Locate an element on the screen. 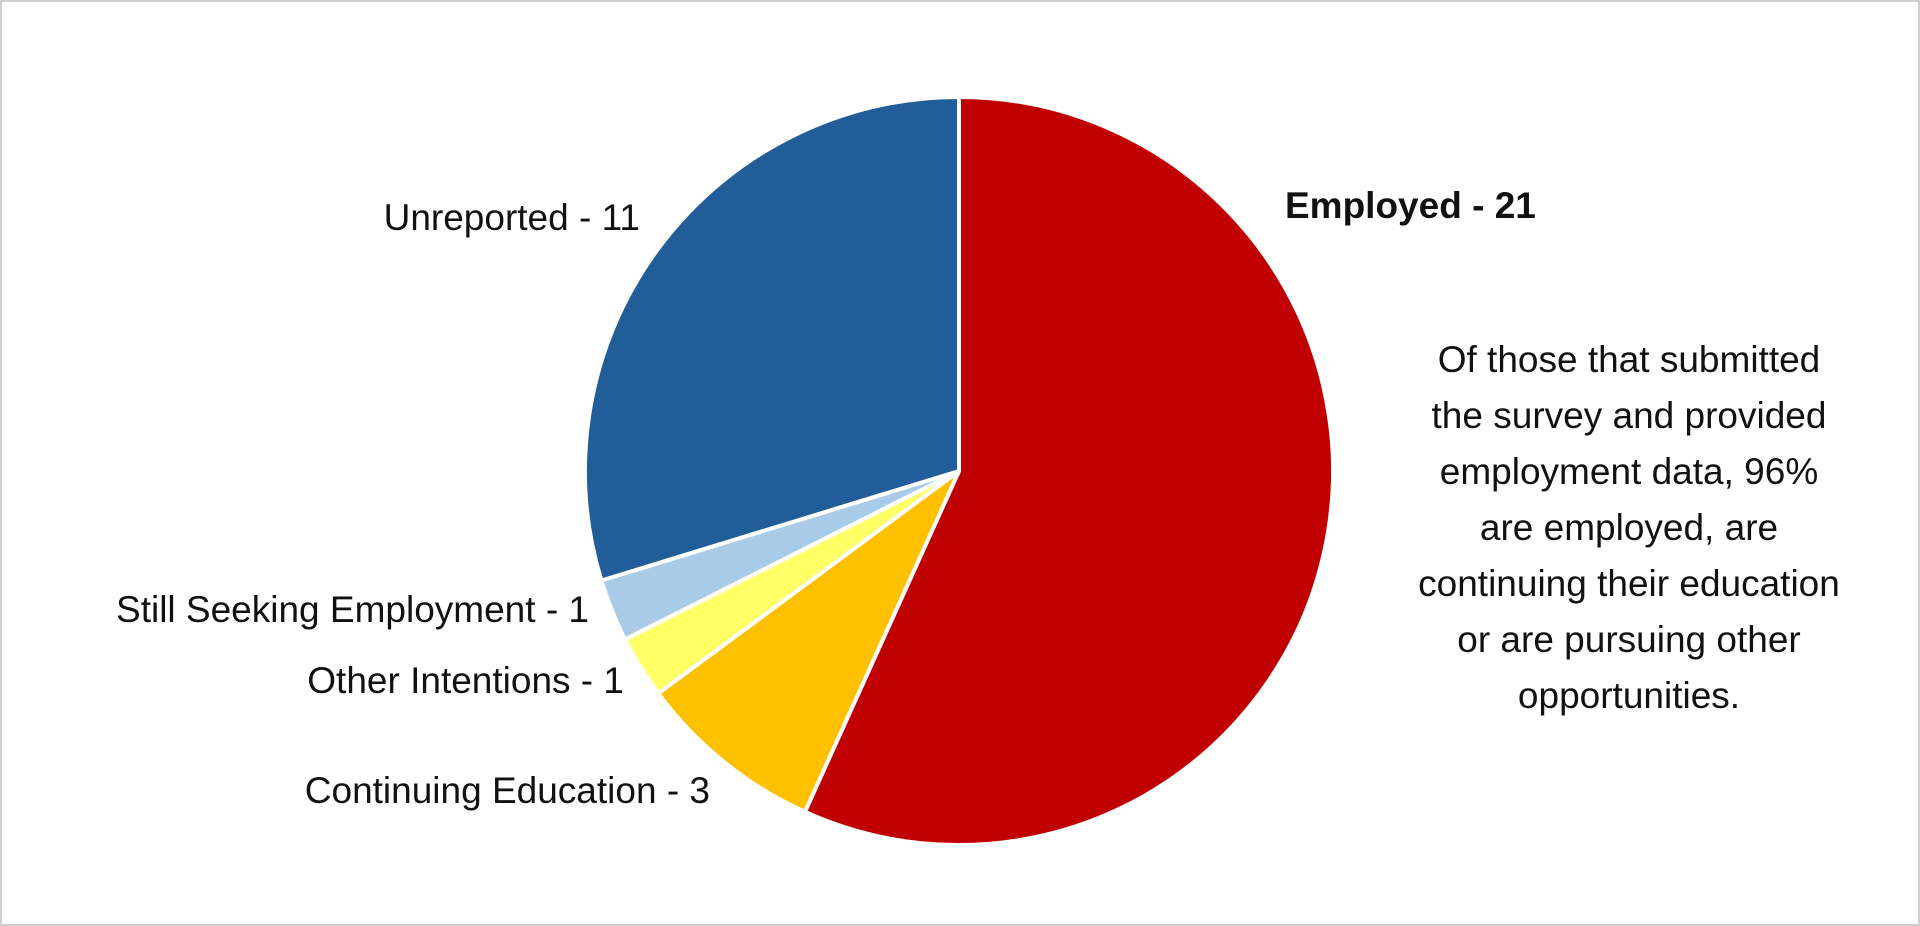  annotation-line: the survey and provided is located at coordinates (1629, 415).